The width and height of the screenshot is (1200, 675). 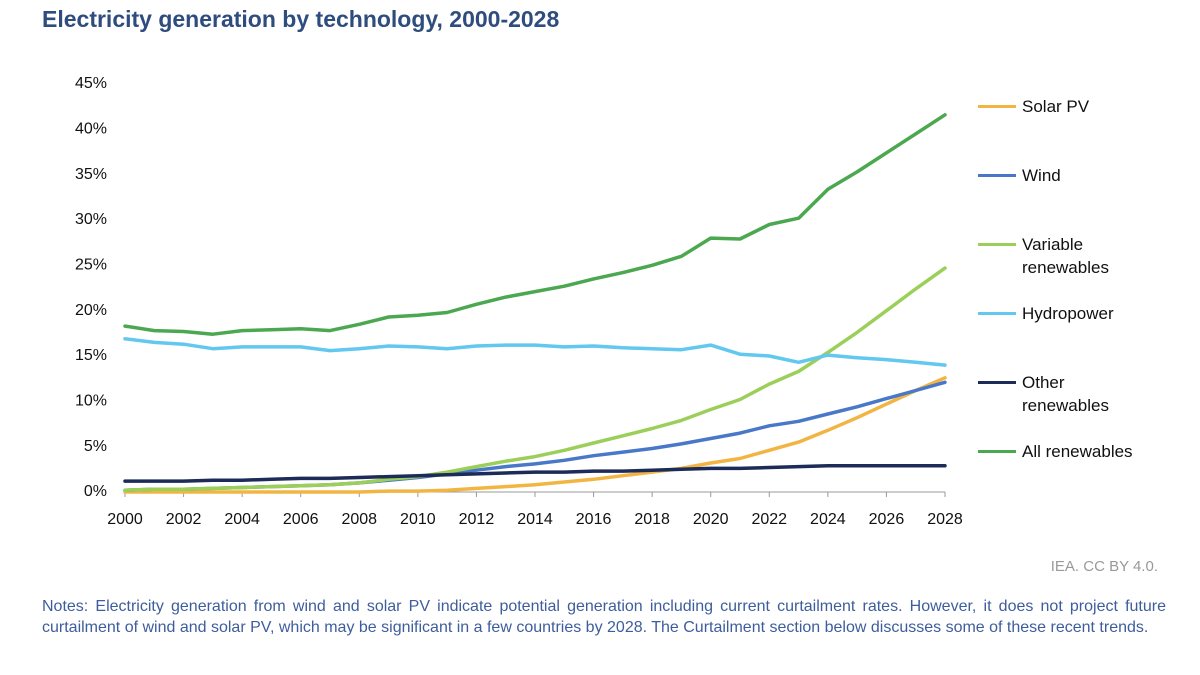 What do you see at coordinates (711, 519) in the screenshot?
I see `x-tick-label: 2020` at bounding box center [711, 519].